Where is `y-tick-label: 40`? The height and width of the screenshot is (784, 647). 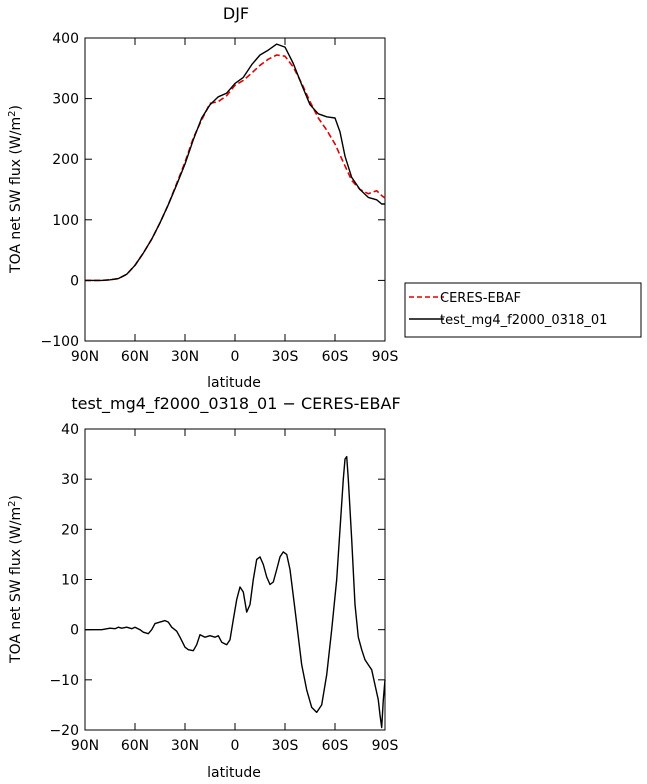
y-tick-label: 40 is located at coordinates (70, 430).